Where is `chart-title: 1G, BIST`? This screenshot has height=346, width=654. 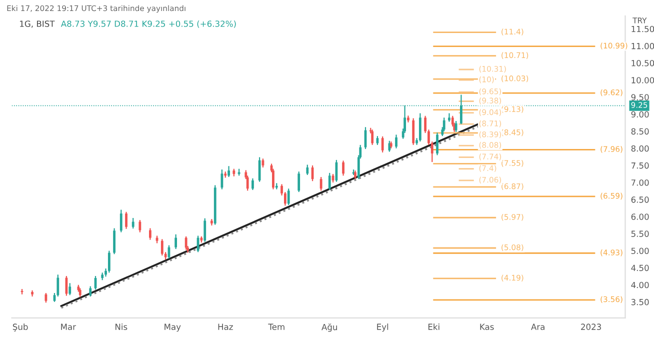
chart-title: 1G, BIST is located at coordinates (37, 24).